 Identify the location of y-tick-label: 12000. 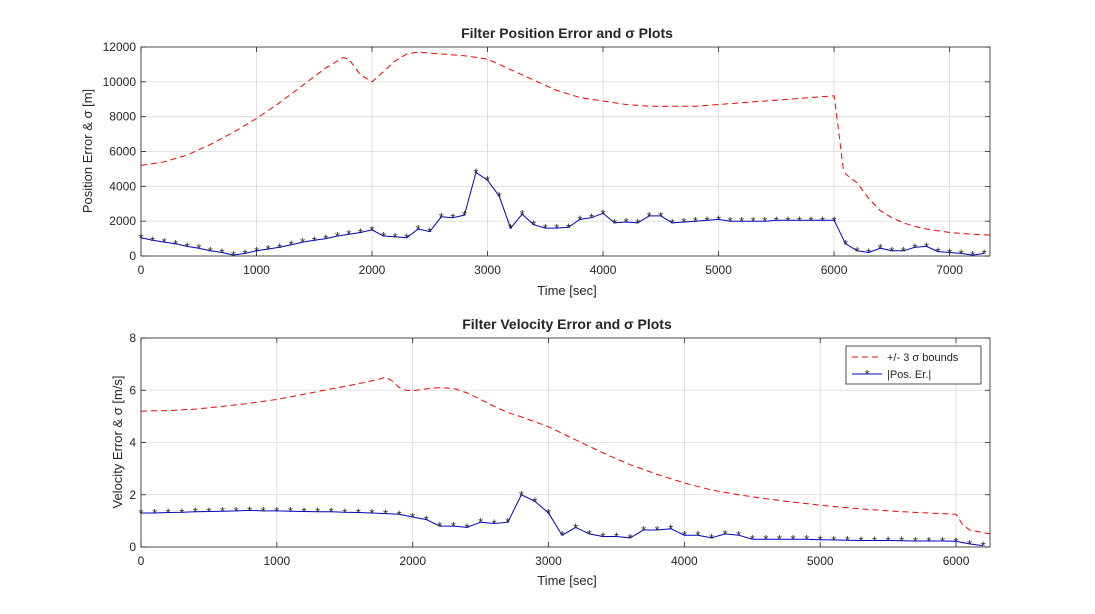
(120, 47).